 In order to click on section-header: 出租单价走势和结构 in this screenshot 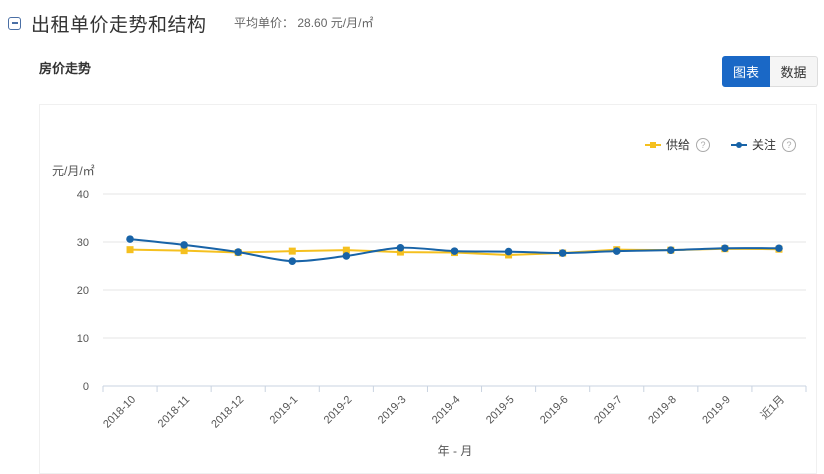, I will do `click(107, 23)`.